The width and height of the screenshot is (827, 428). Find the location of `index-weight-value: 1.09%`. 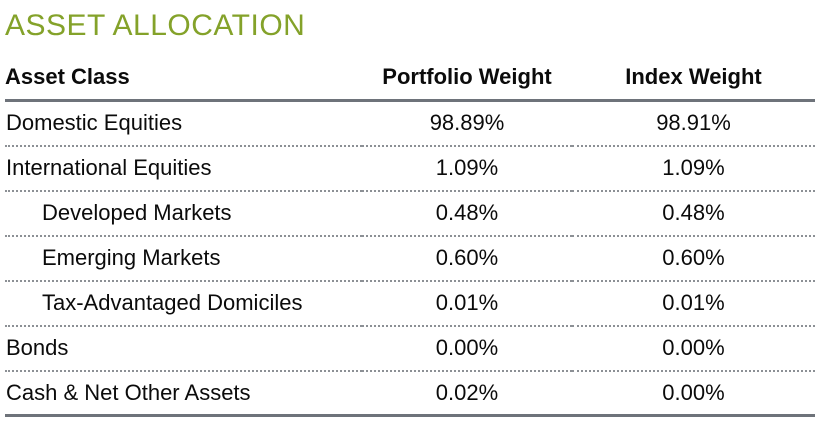

index-weight-value: 1.09% is located at coordinates (693, 168).